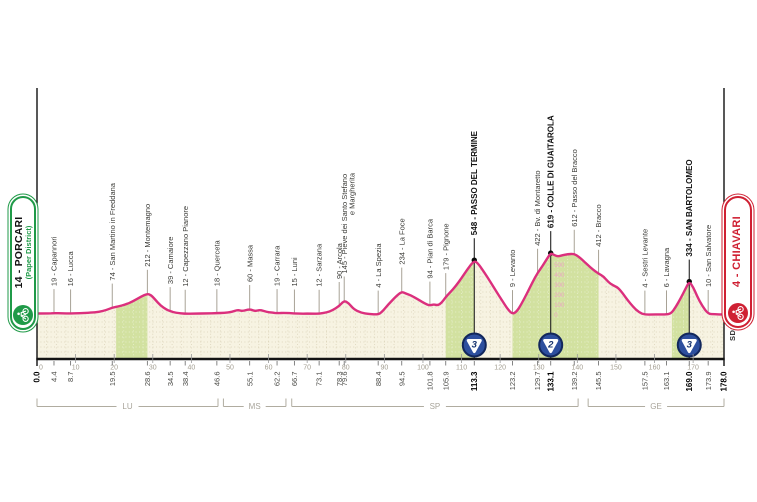  I want to click on category-badge: 2, so click(551, 345).